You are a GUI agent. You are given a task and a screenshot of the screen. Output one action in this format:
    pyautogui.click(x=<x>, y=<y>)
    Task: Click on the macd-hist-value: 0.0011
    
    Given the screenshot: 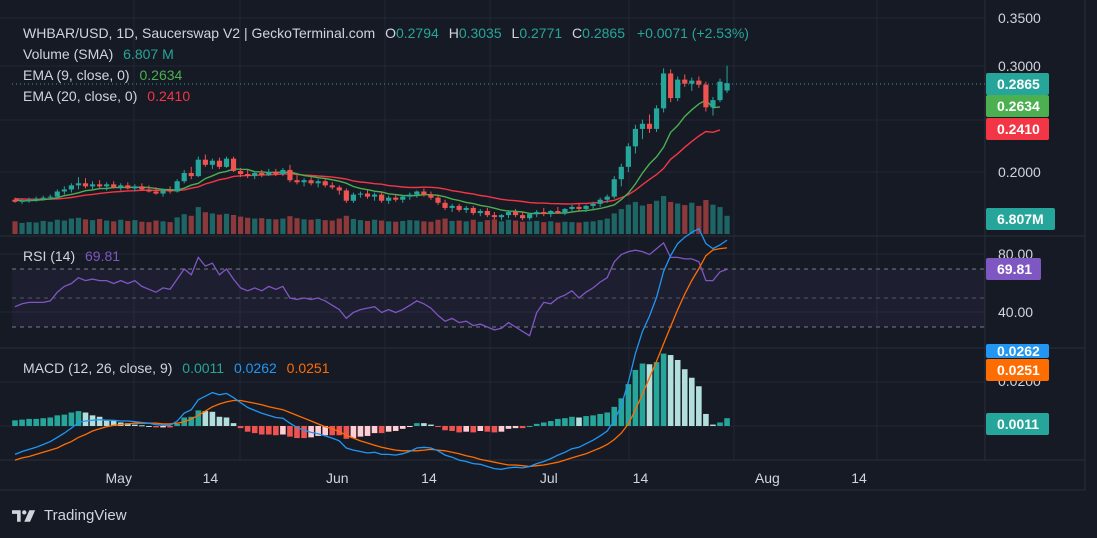 What is the action you would take?
    pyautogui.click(x=203, y=368)
    